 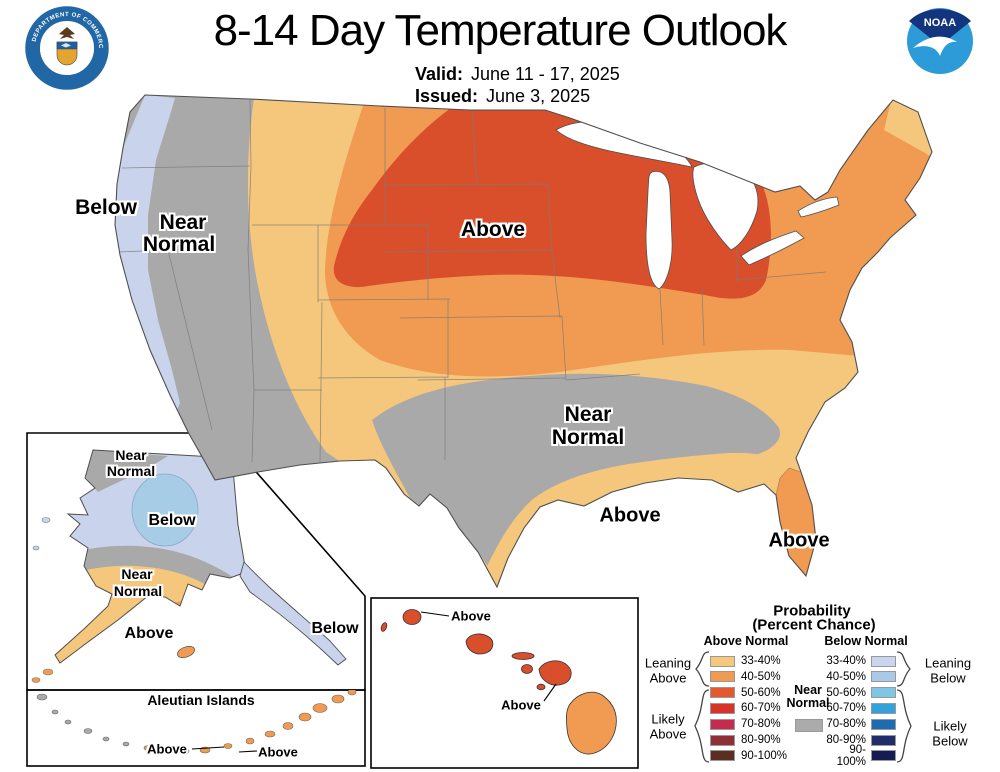 What do you see at coordinates (149, 633) in the screenshot?
I see `label-ak-above: Above` at bounding box center [149, 633].